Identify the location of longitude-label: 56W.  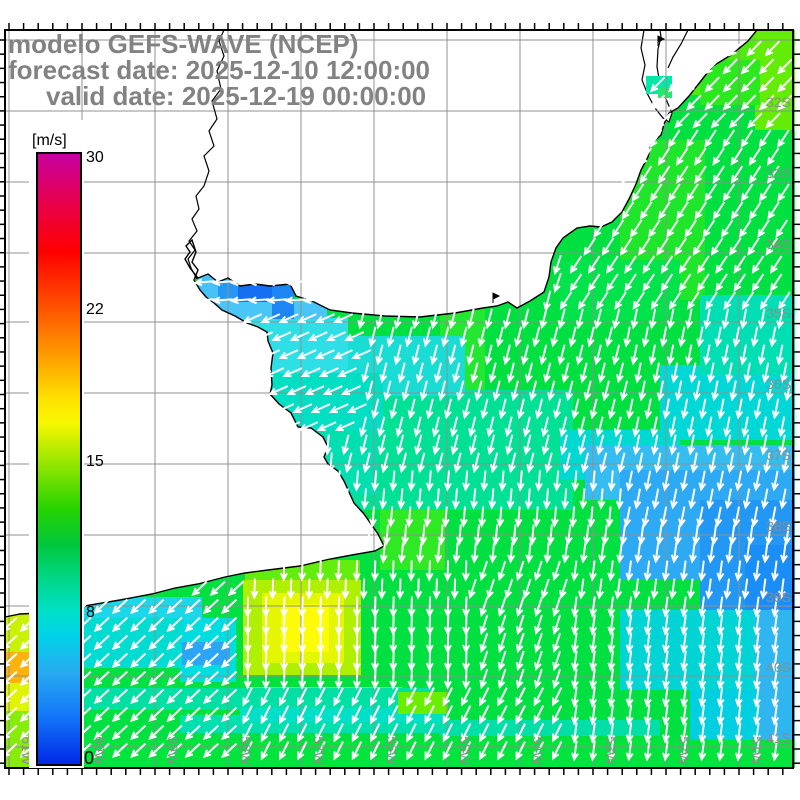
(392, 751).